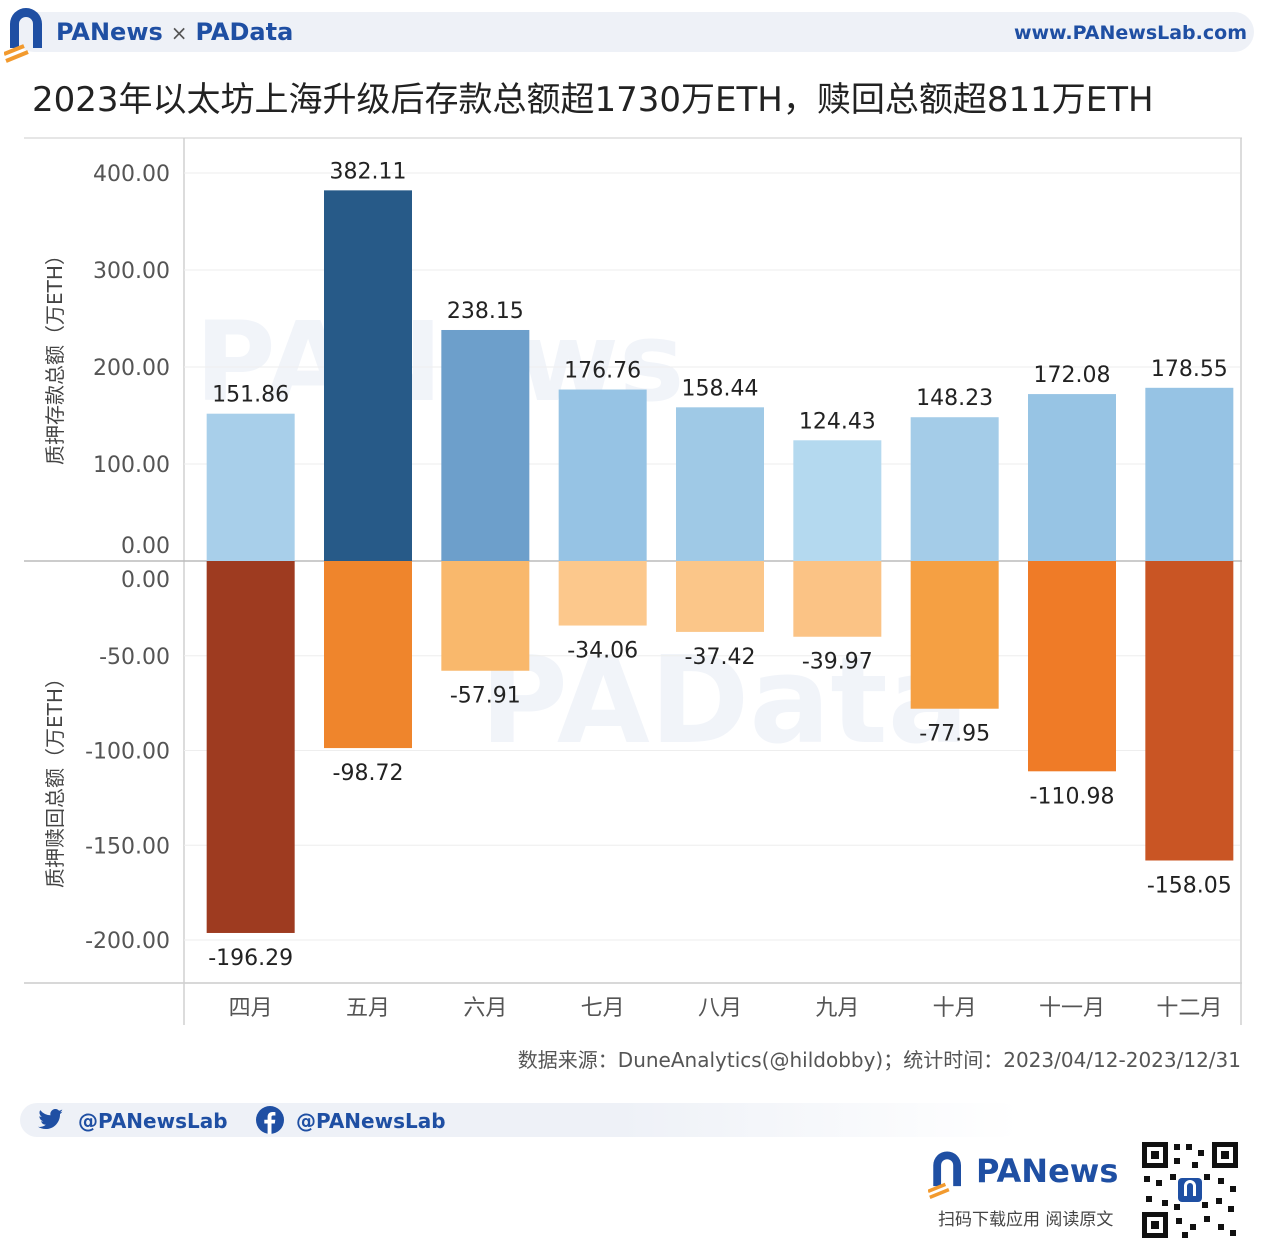 This screenshot has width=1267, height=1252. Describe the element at coordinates (1130, 33) in the screenshot. I see `website-link: www.PANewsLab.com` at that location.